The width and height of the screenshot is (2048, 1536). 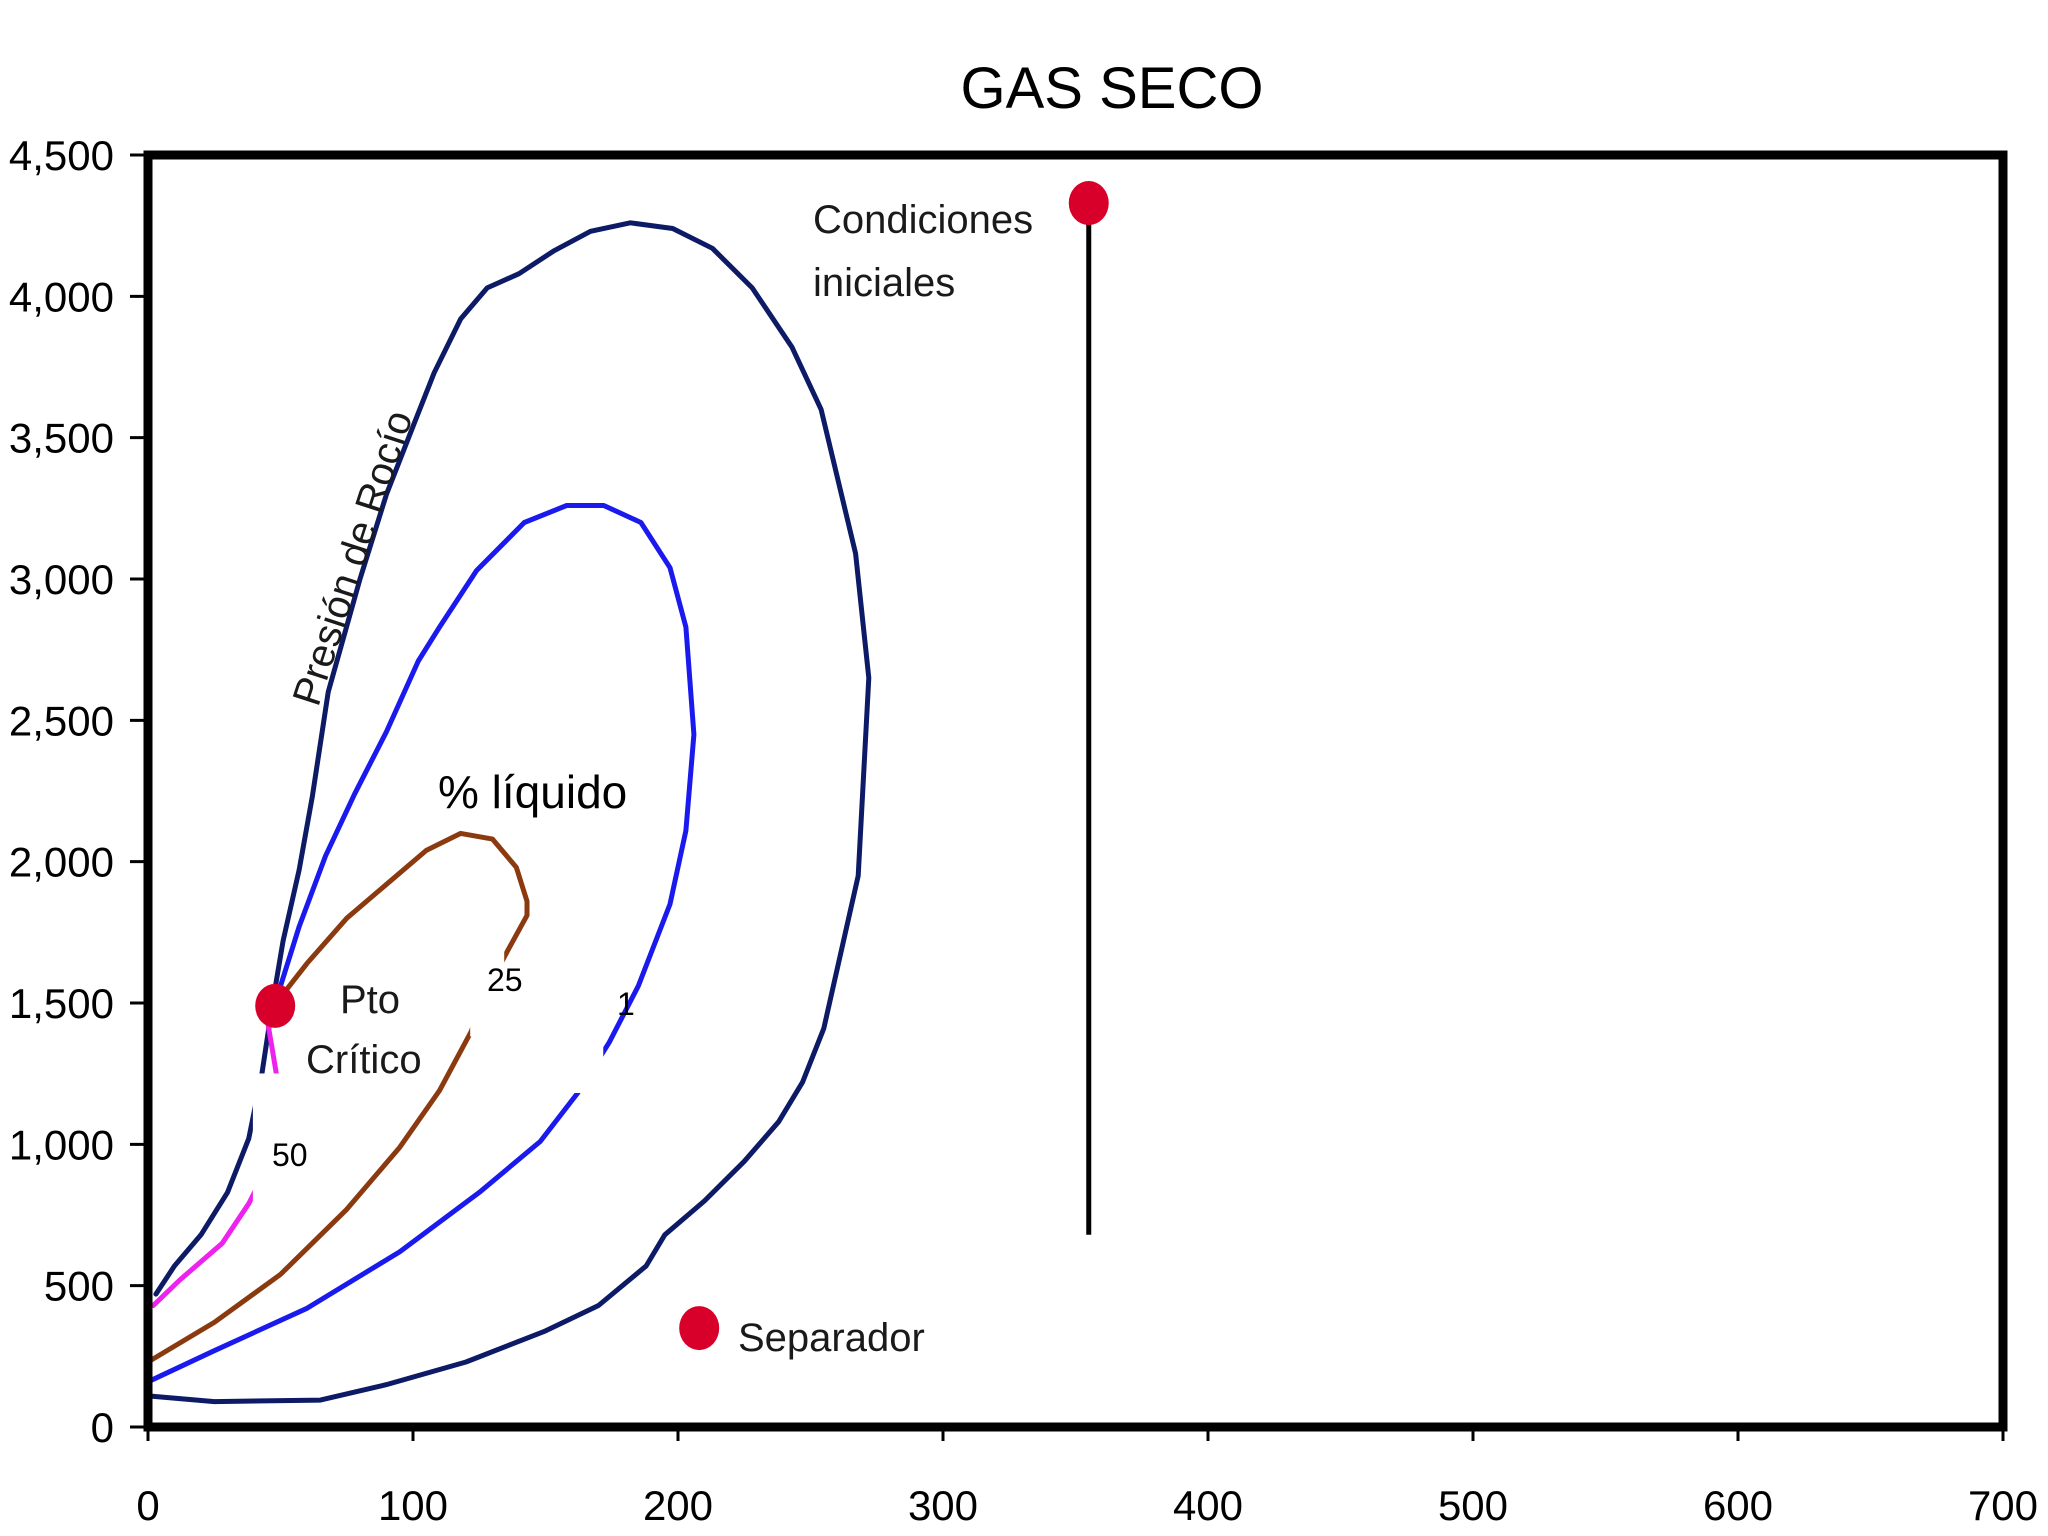 I want to click on initial-conditions-label-line2: iniciales, so click(x=884, y=283).